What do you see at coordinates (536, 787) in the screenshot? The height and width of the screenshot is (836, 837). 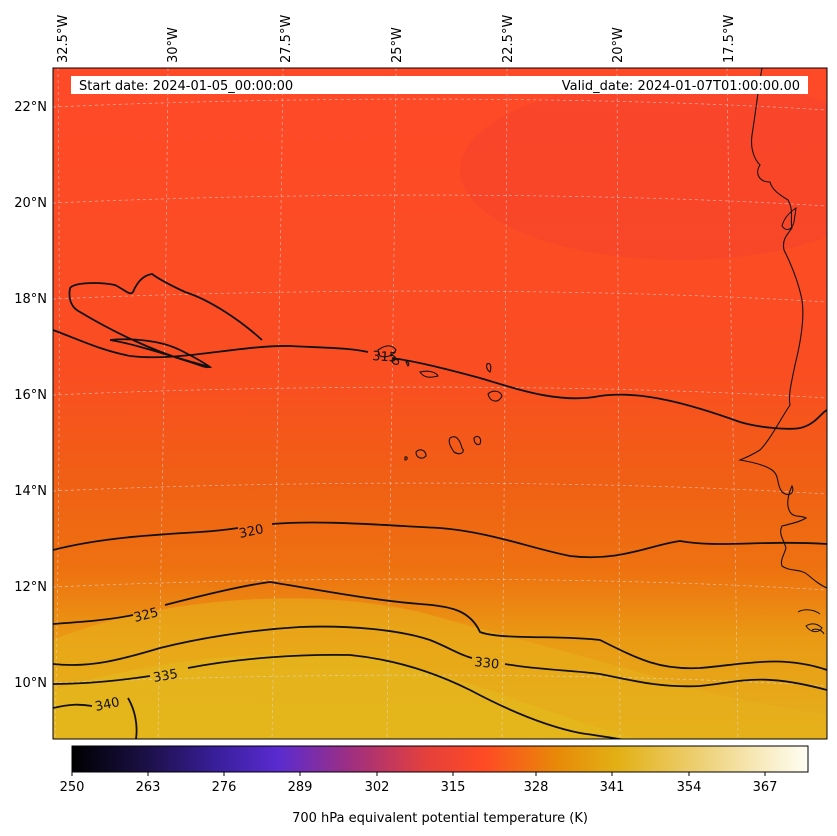 I see `colorbar-tick-328: 328` at bounding box center [536, 787].